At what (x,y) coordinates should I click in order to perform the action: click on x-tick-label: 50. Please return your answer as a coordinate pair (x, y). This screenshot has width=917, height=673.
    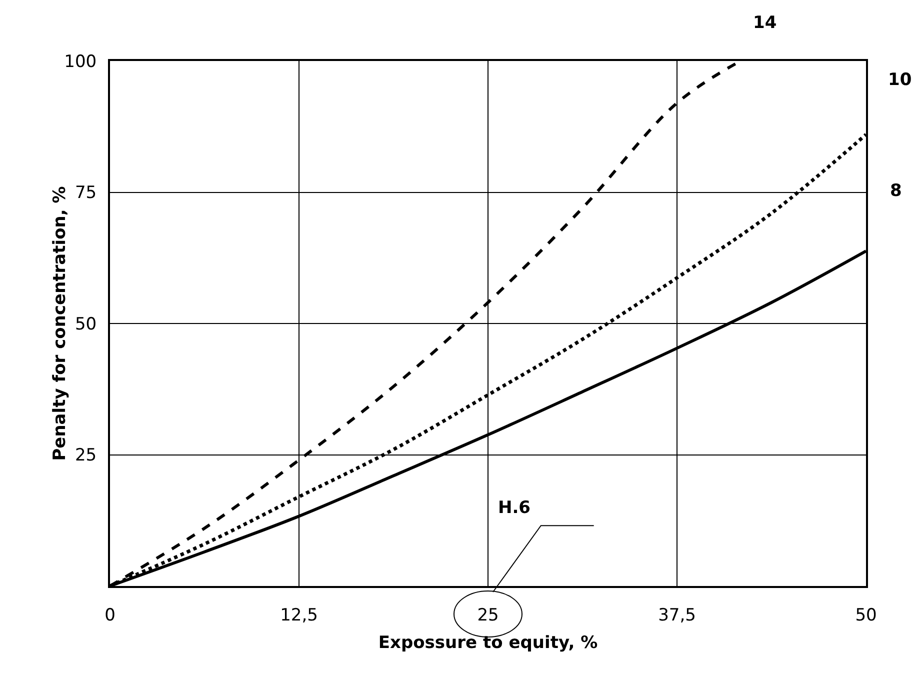
    Looking at the image, I should click on (866, 615).